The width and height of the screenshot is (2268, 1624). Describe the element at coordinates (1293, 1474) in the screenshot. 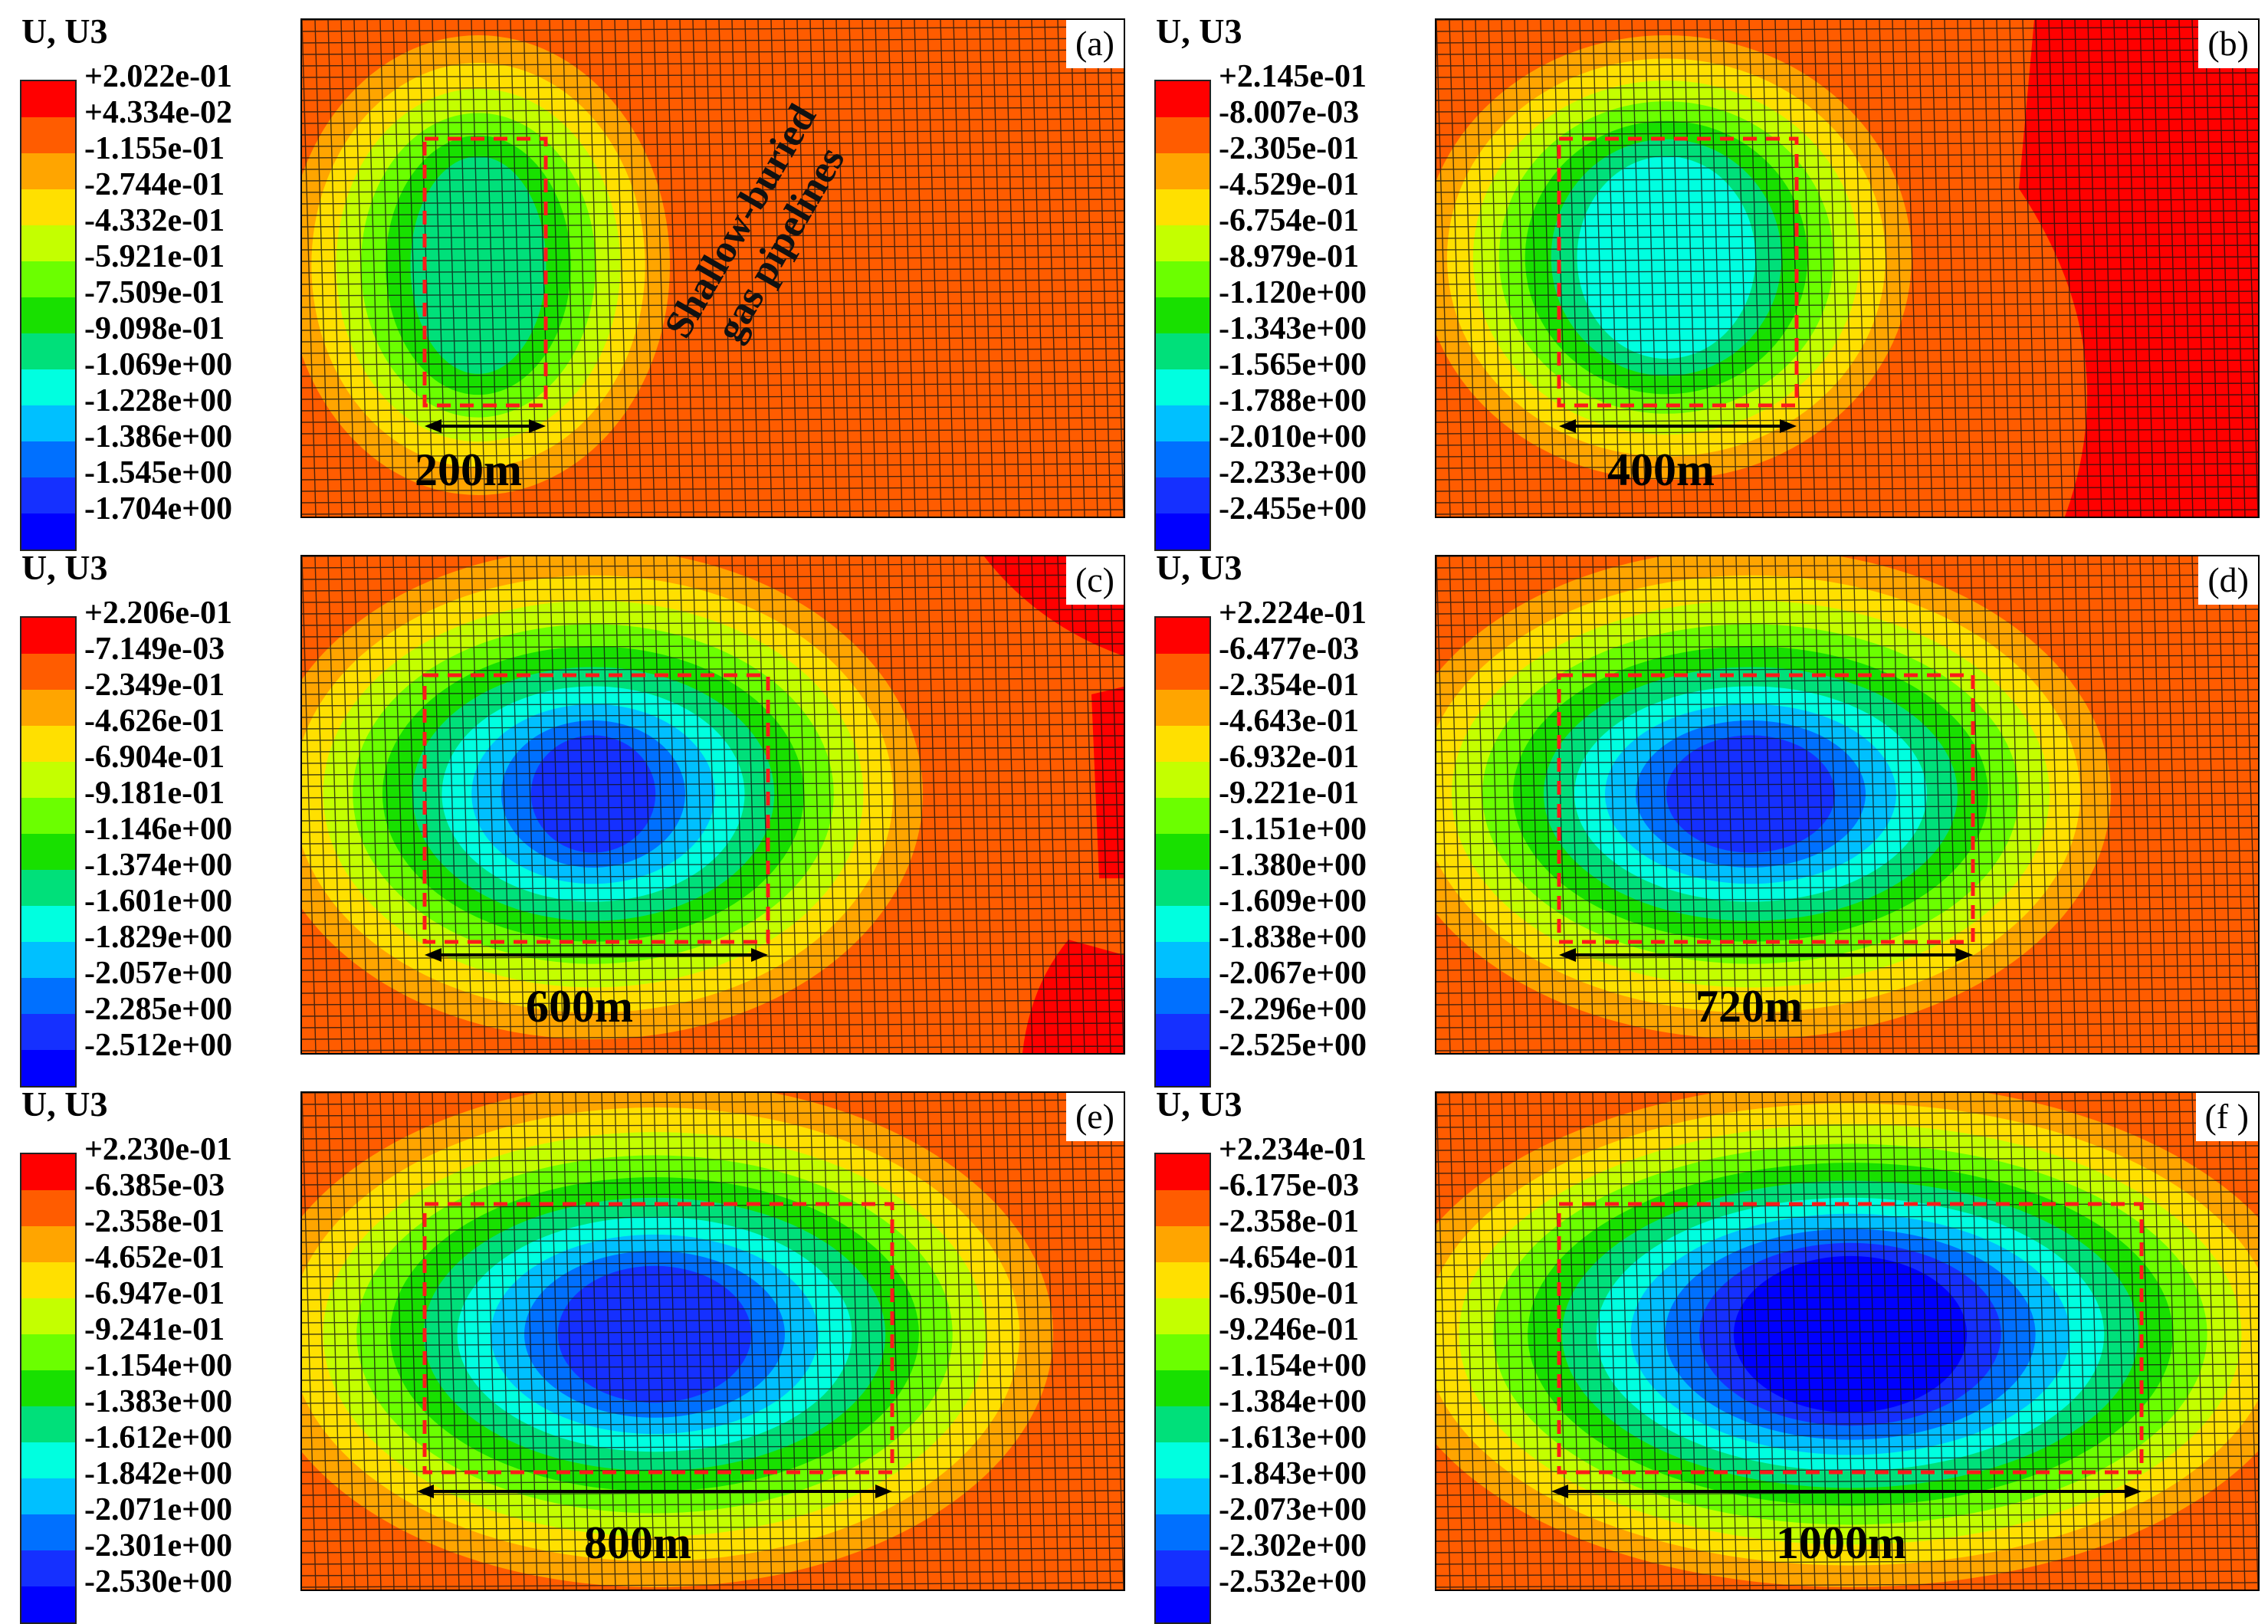

I see `legend-value: -1.843e+00` at that location.